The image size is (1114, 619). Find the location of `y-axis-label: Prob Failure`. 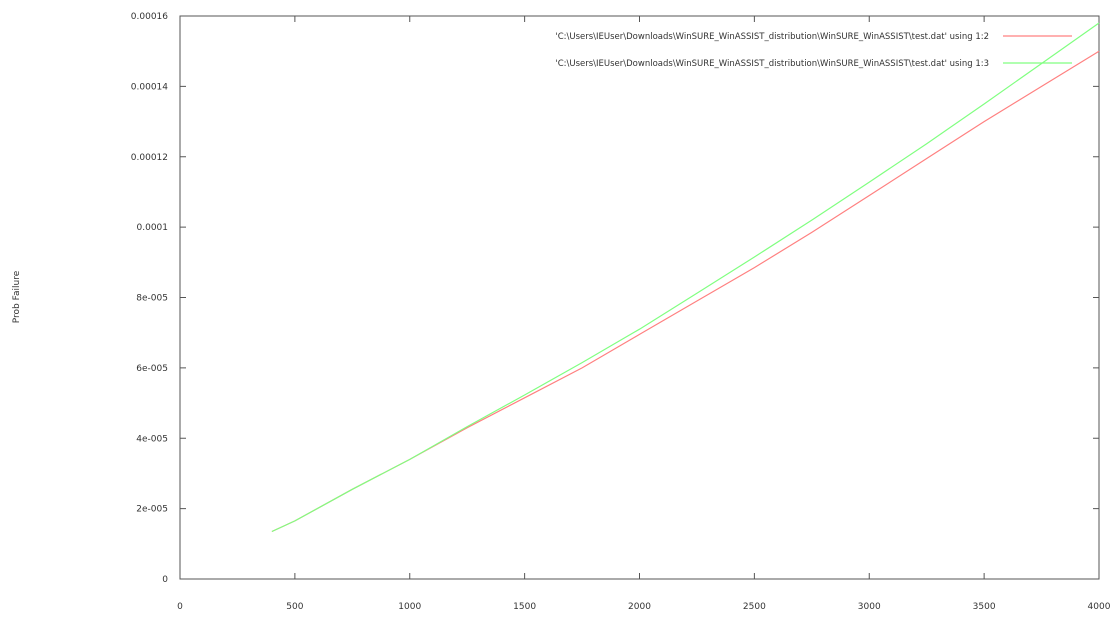

y-axis-label: Prob Failure is located at coordinates (17, 296).